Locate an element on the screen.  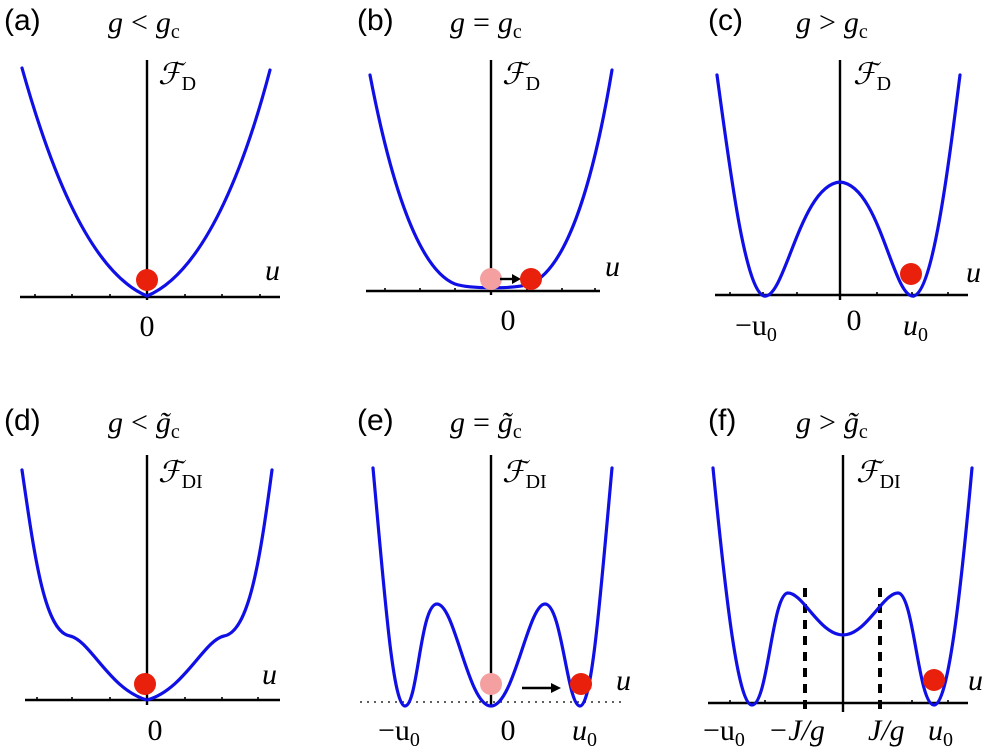
condition-label-f: g > g̃c is located at coordinates (832, 424).